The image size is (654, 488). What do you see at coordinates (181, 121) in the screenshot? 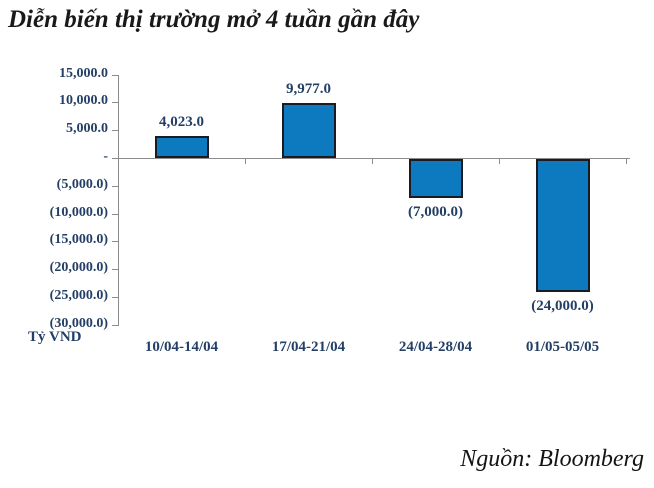
I see `bar-value-label: 4,023.0` at bounding box center [181, 121].